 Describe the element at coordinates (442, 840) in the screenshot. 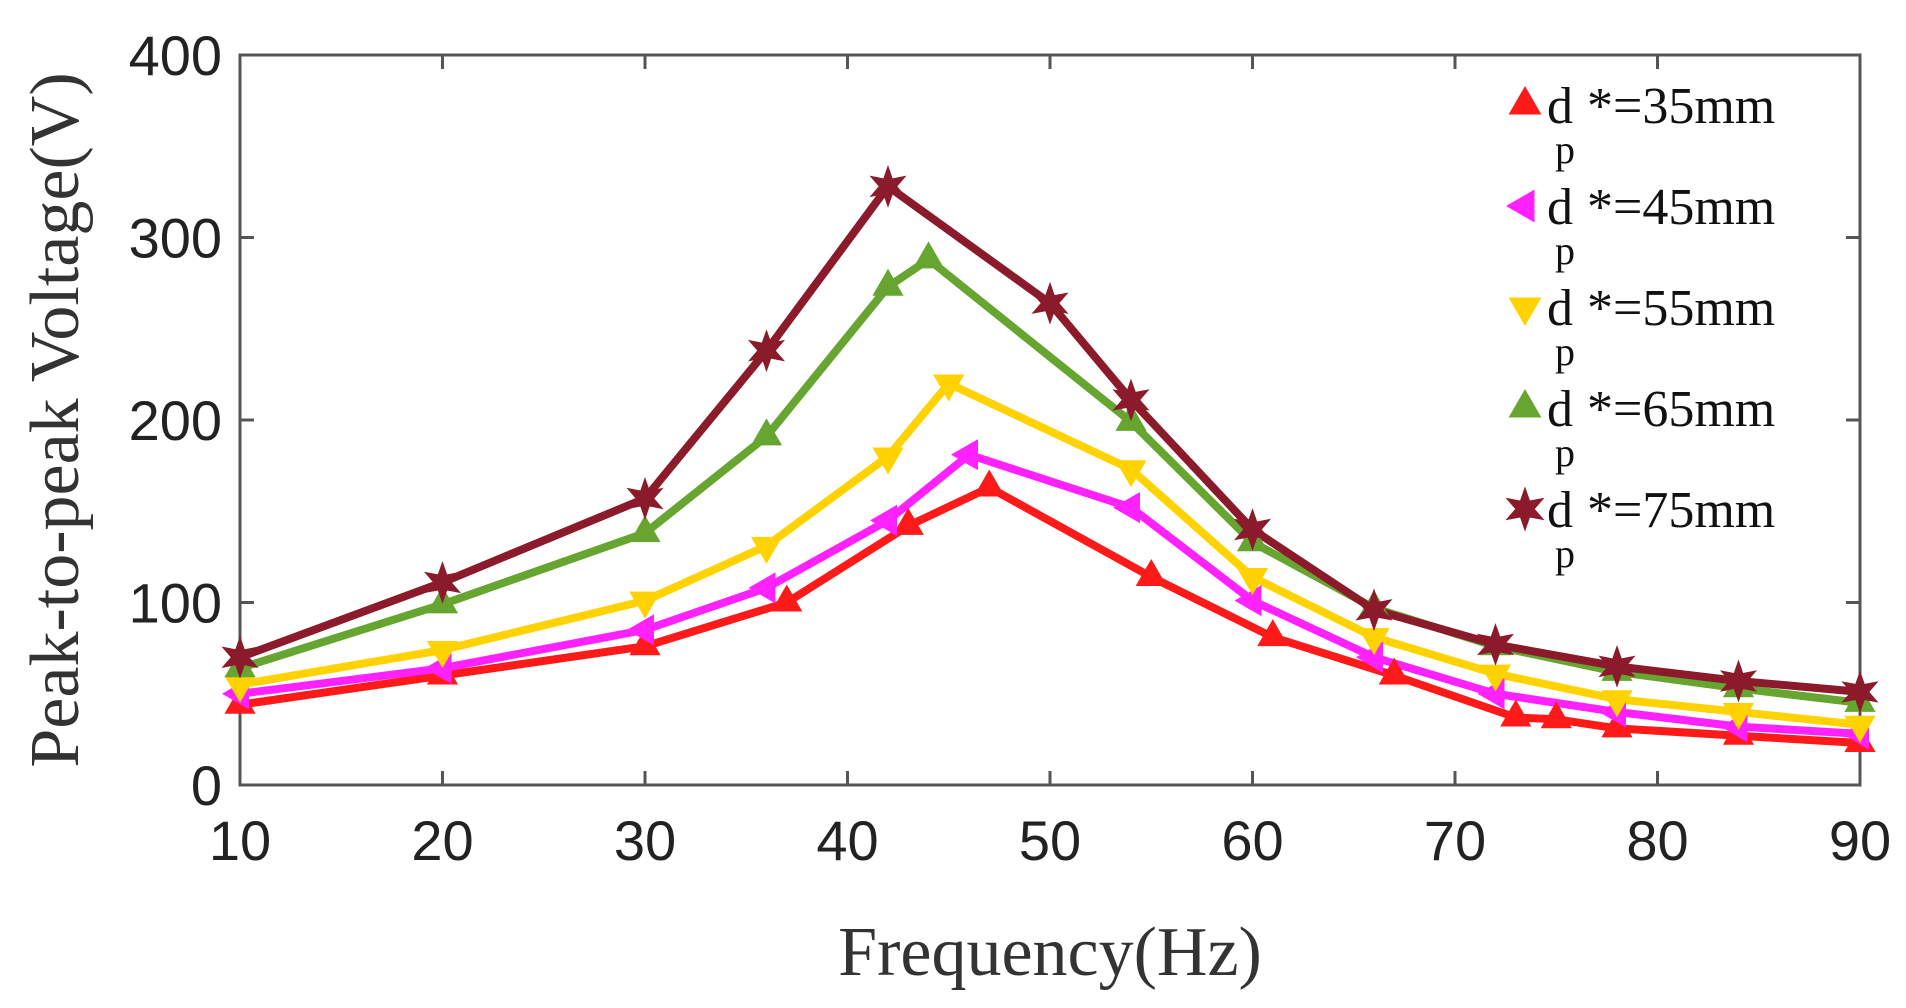

I see `x-tick-label: 20` at that location.